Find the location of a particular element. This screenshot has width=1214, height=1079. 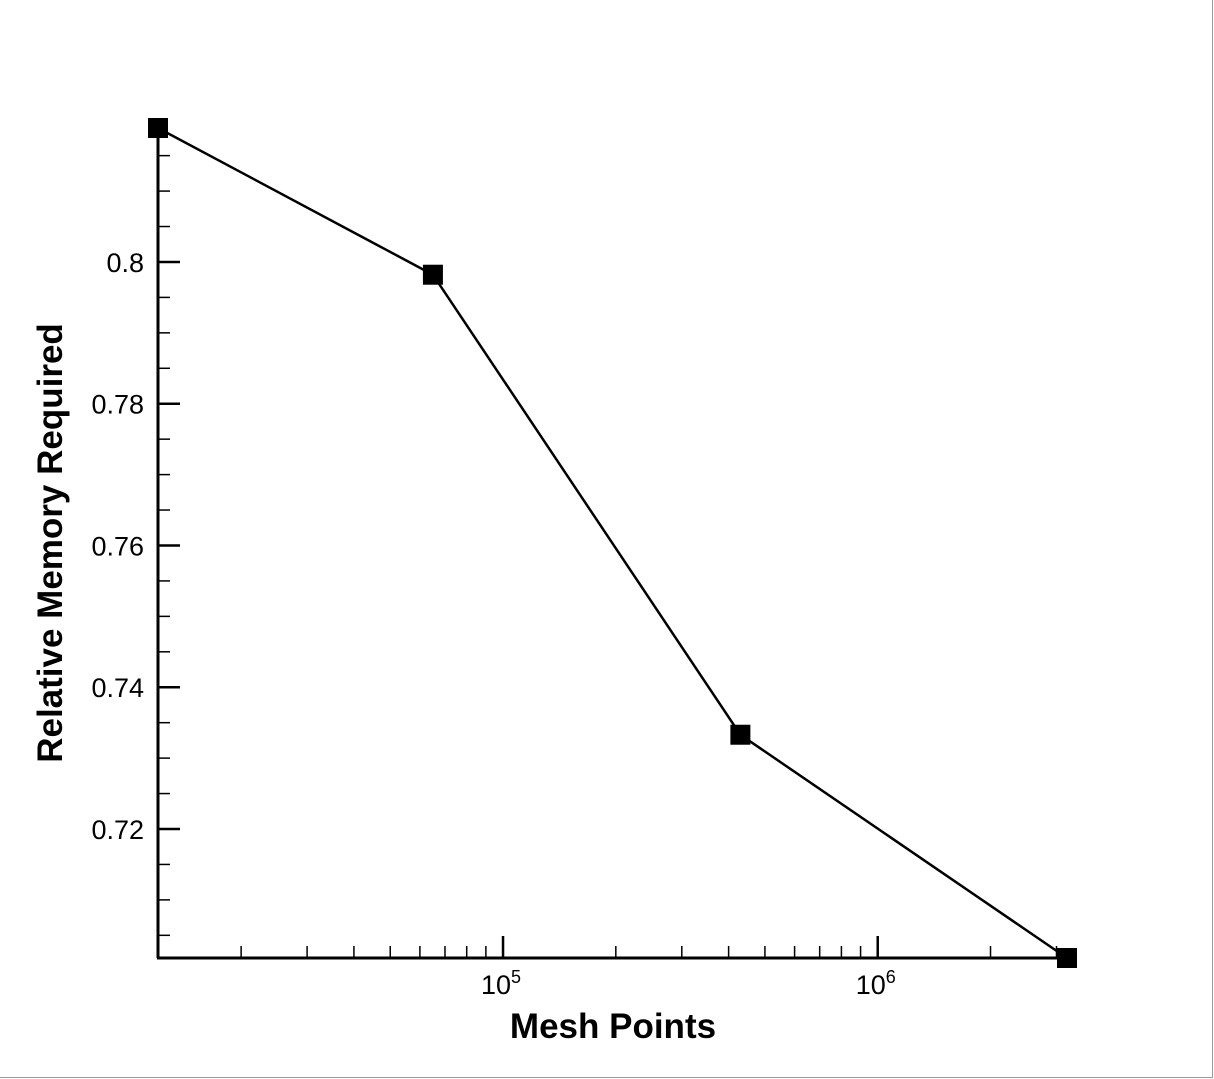

y-tick-label: 0.74 is located at coordinates (117, 688).